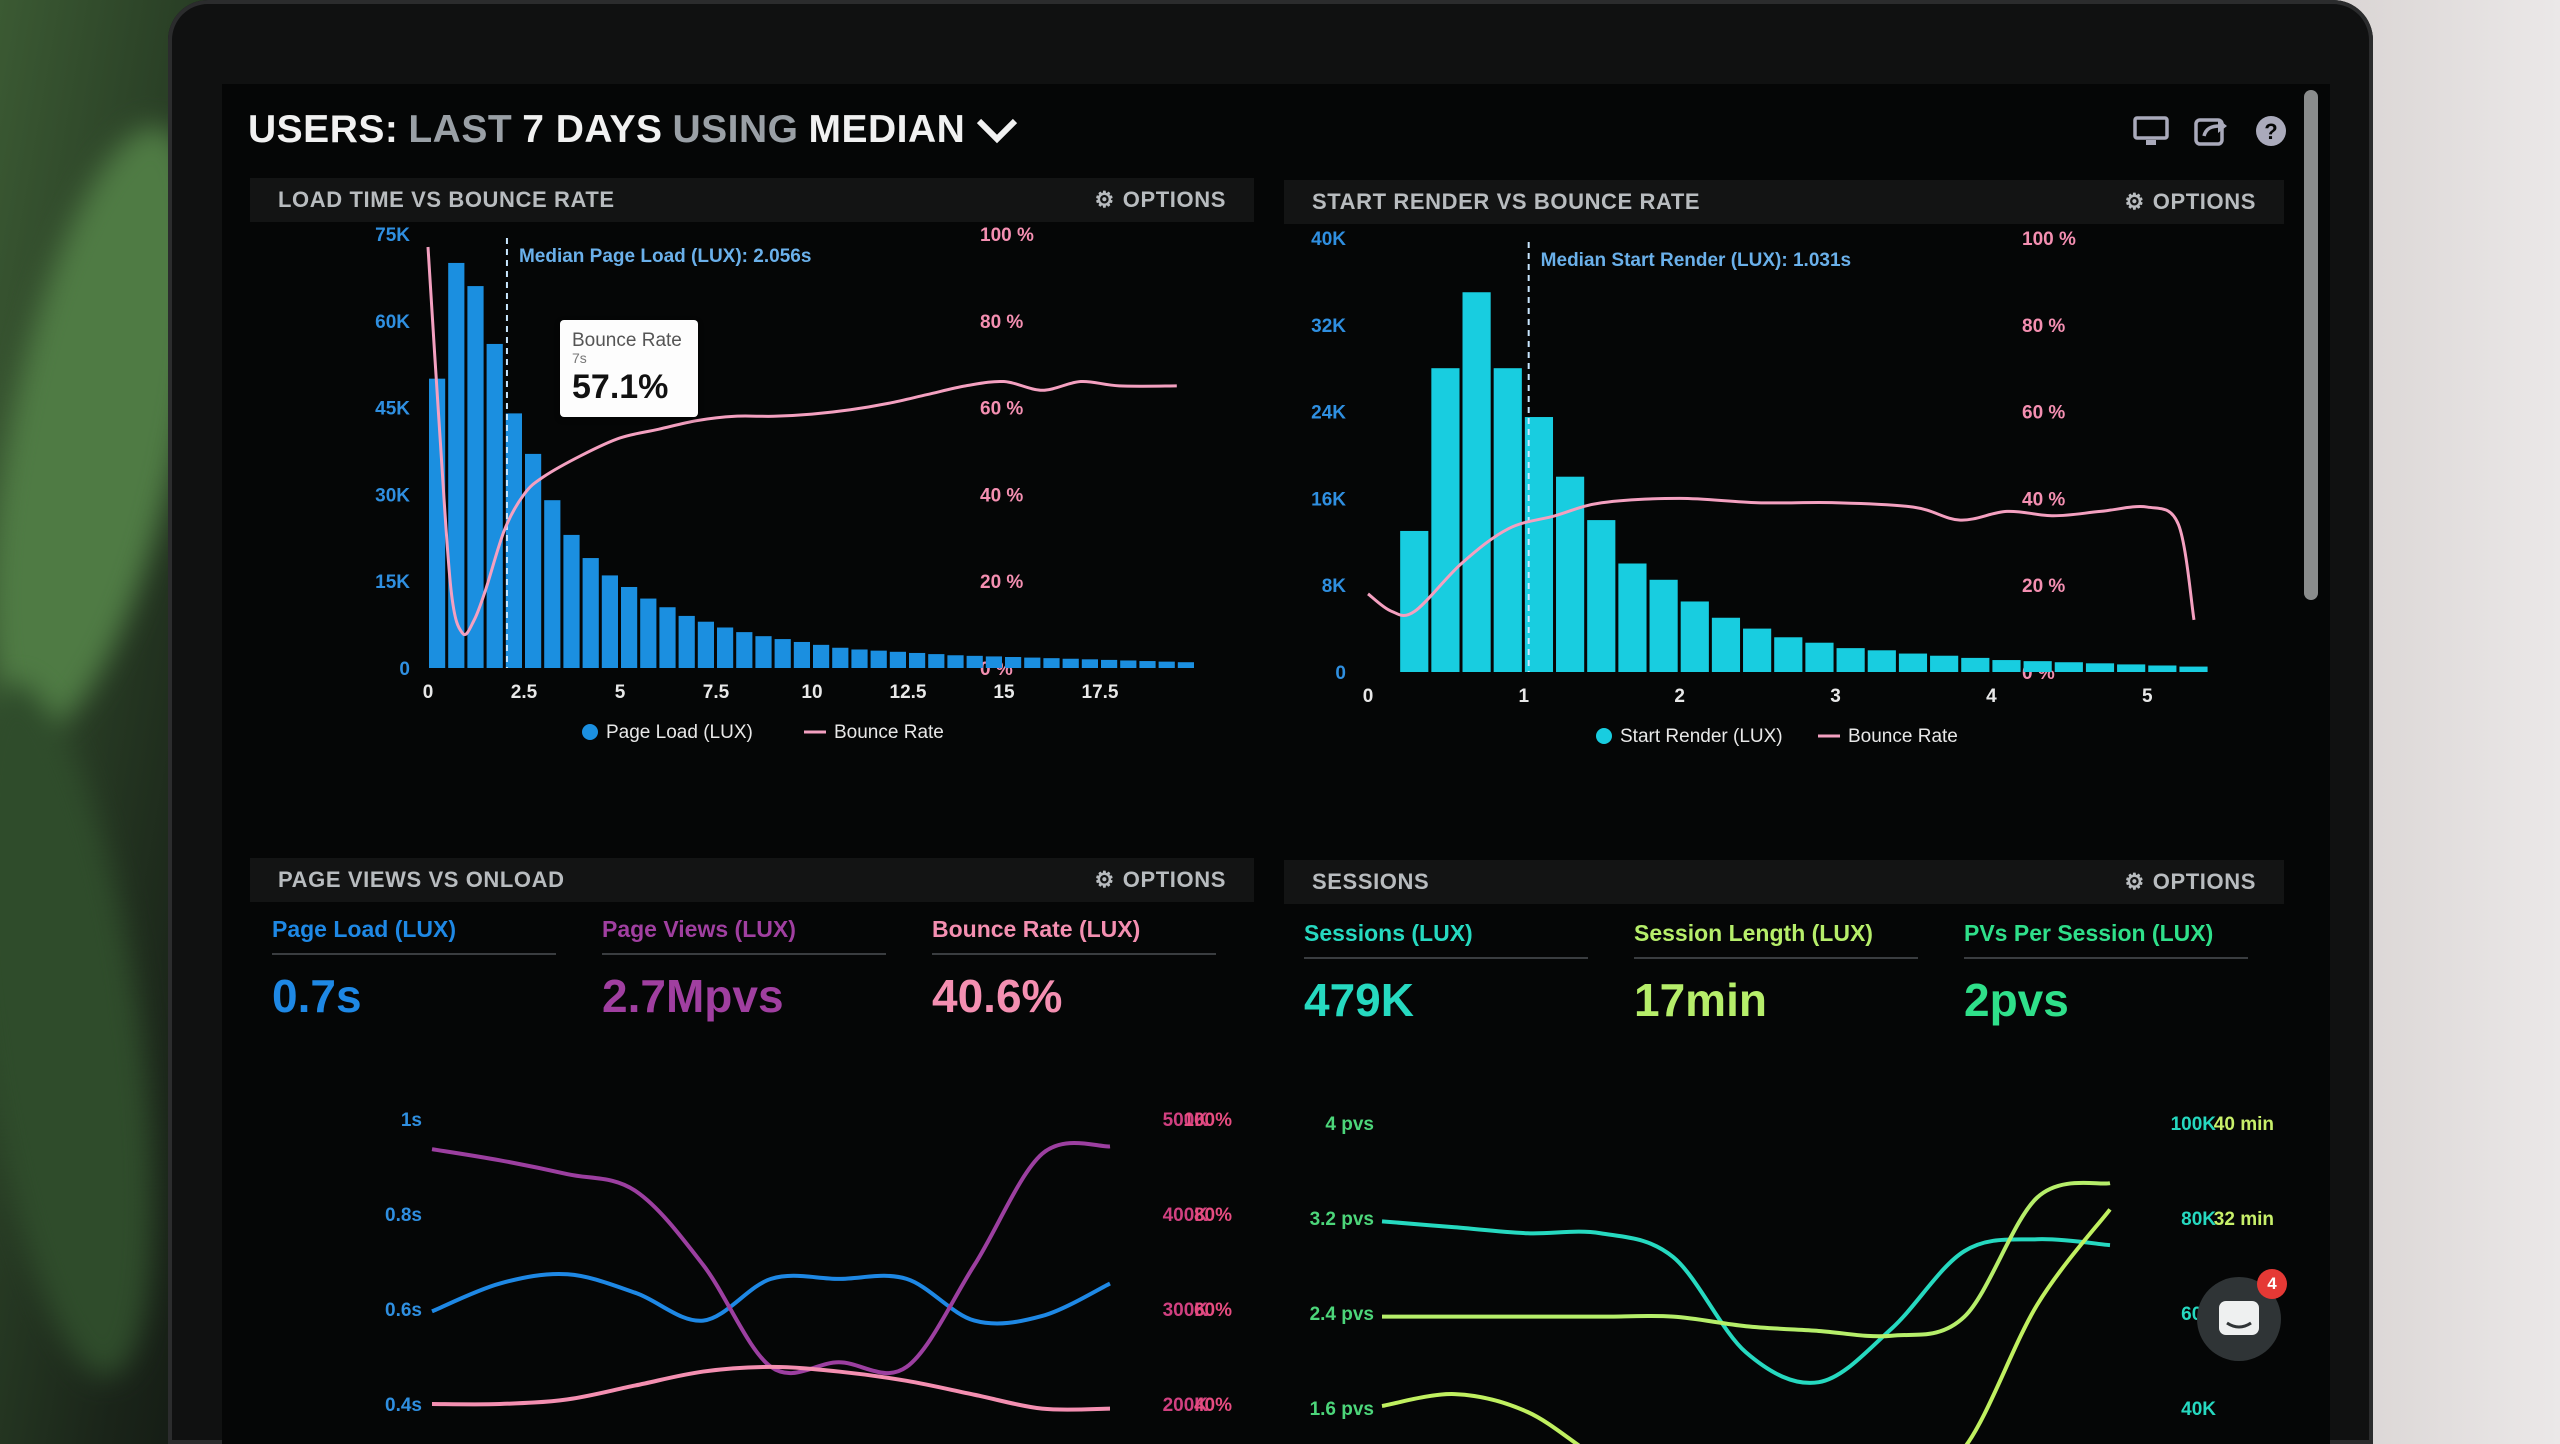 This screenshot has width=2560, height=1444. Describe the element at coordinates (2043, 413) in the screenshot. I see `y2-tick-label: 60 %` at that location.